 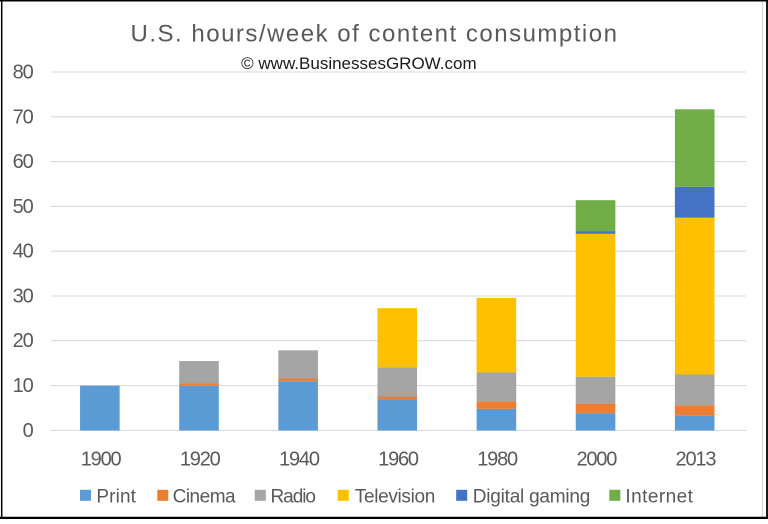 I want to click on svg-text: Digital gaming, so click(x=532, y=497).